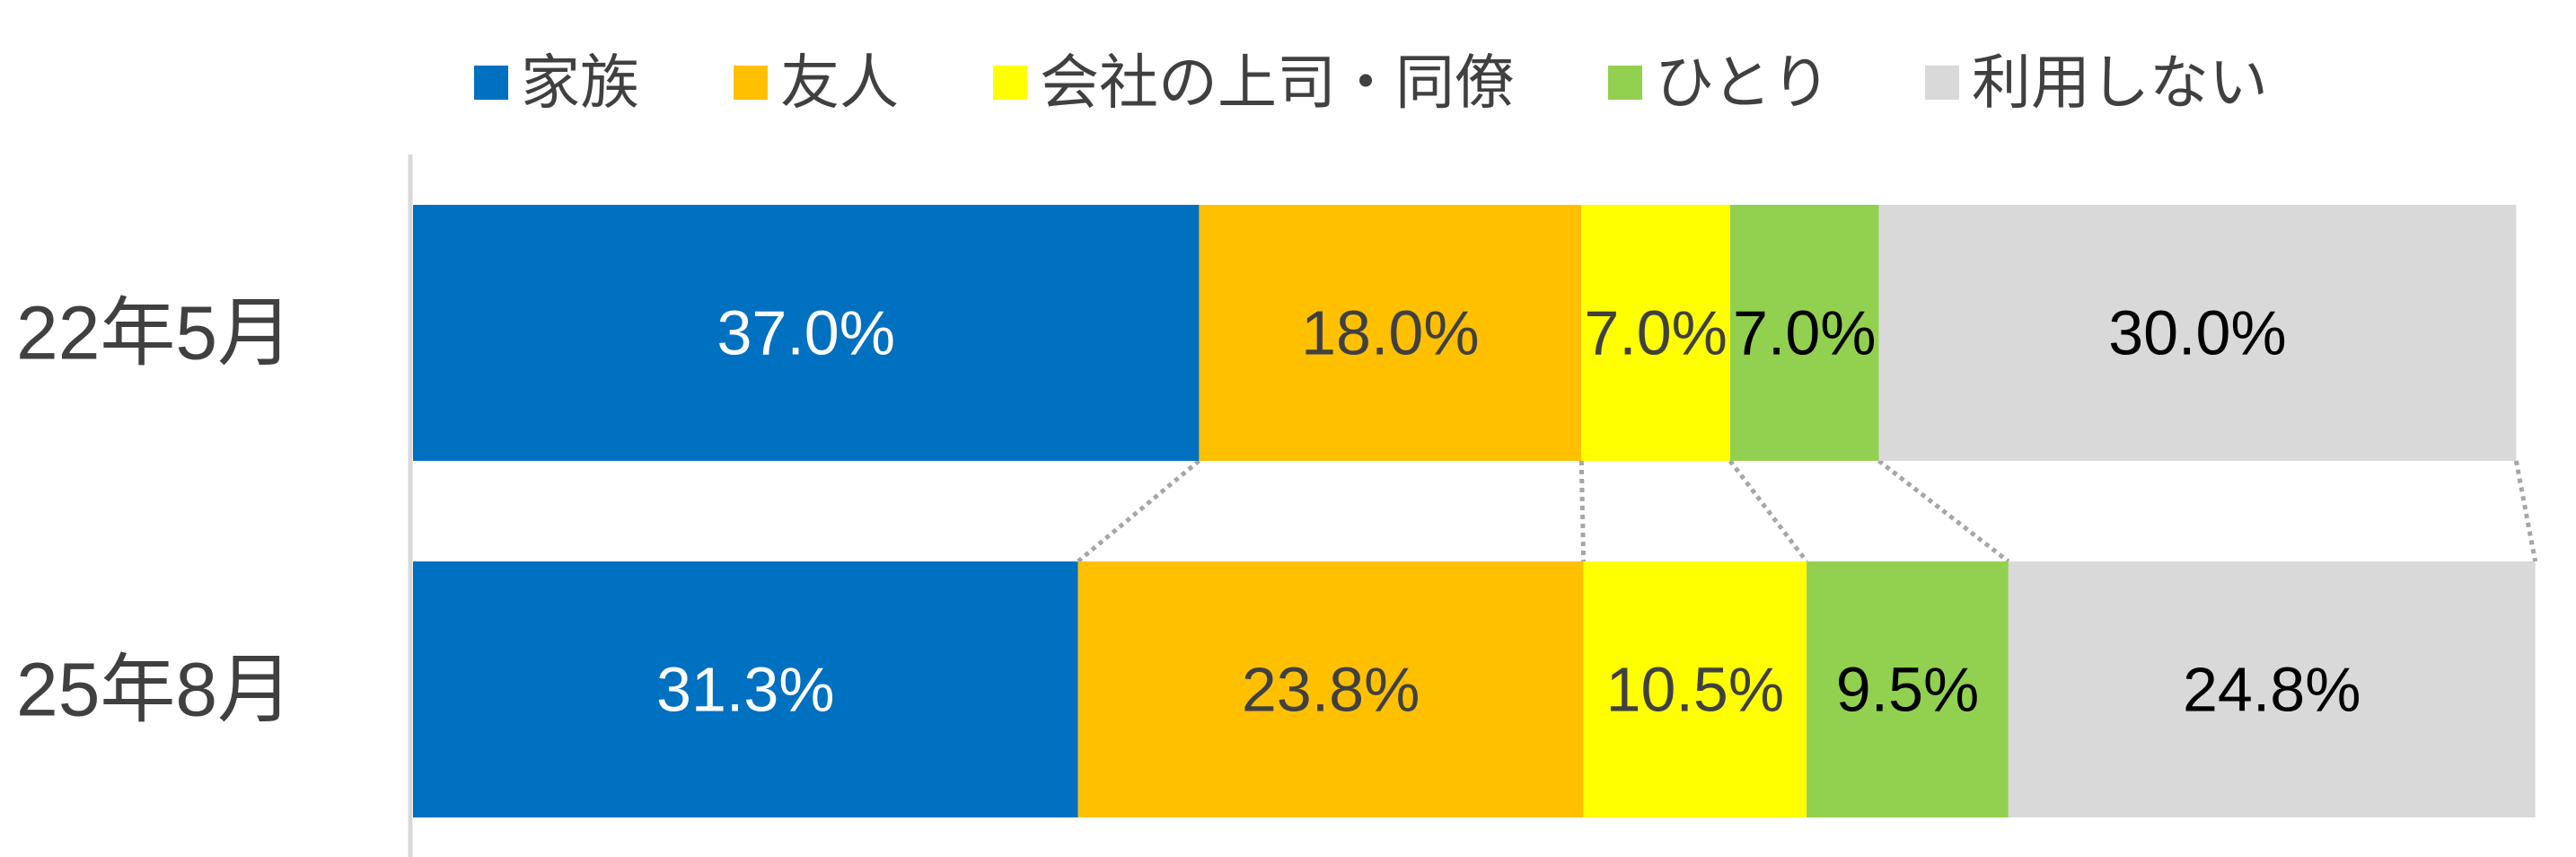 This screenshot has width=2576, height=857. What do you see at coordinates (839, 83) in the screenshot?
I see `legend-label-1: 友人` at bounding box center [839, 83].